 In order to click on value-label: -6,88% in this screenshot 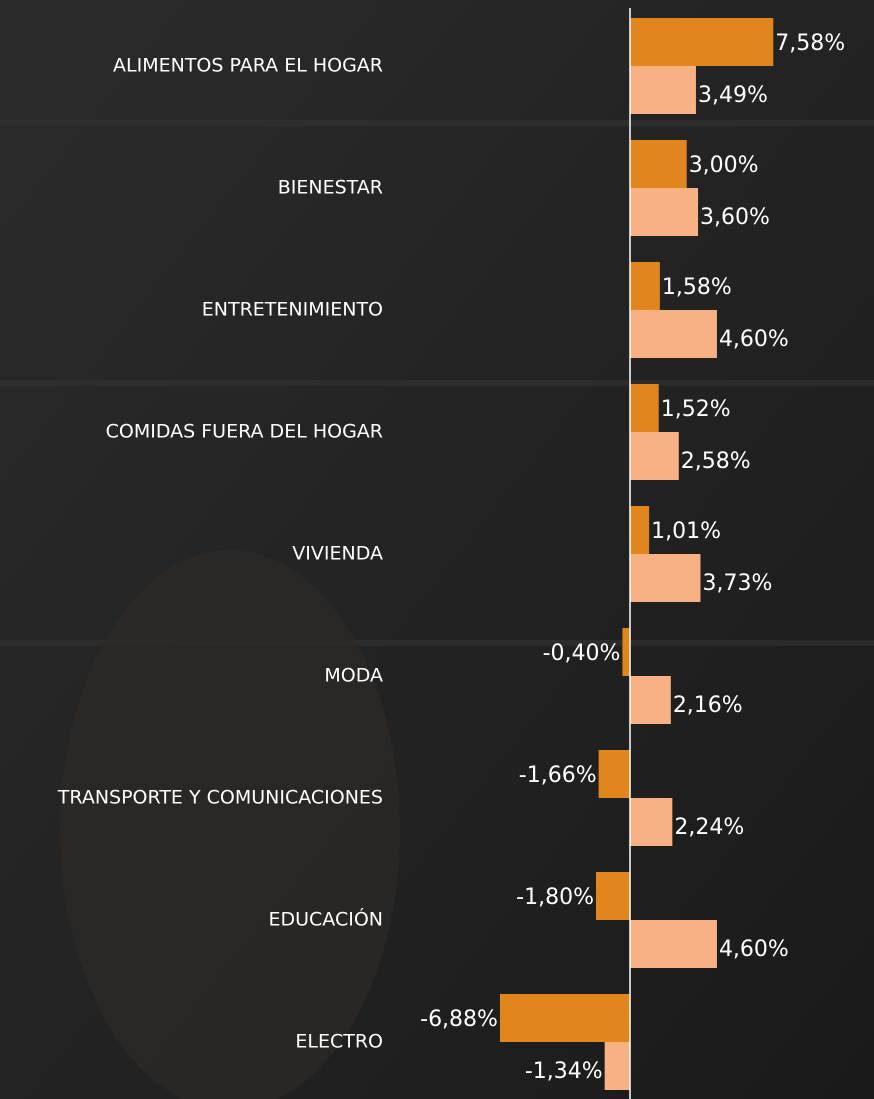, I will do `click(459, 1019)`.